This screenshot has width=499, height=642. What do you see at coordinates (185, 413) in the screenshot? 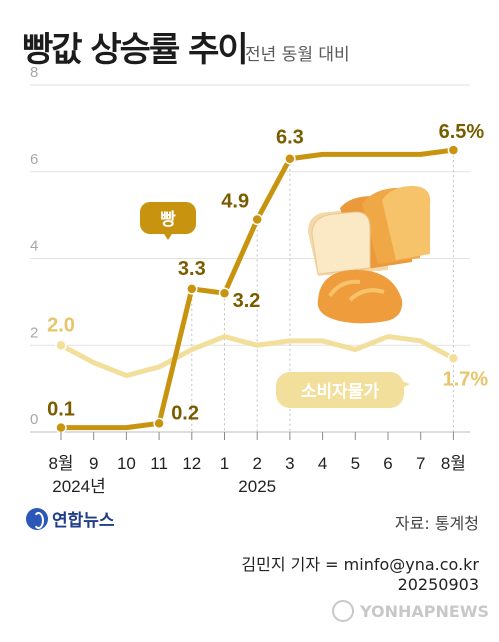
I see `bread-data-label: 0.2` at bounding box center [185, 413].